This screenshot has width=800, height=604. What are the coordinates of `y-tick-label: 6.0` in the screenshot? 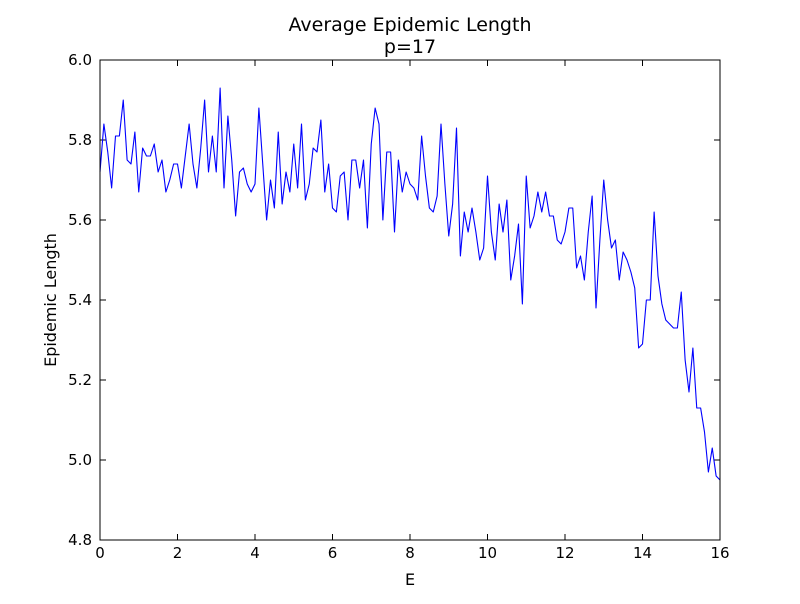 It's located at (80, 60).